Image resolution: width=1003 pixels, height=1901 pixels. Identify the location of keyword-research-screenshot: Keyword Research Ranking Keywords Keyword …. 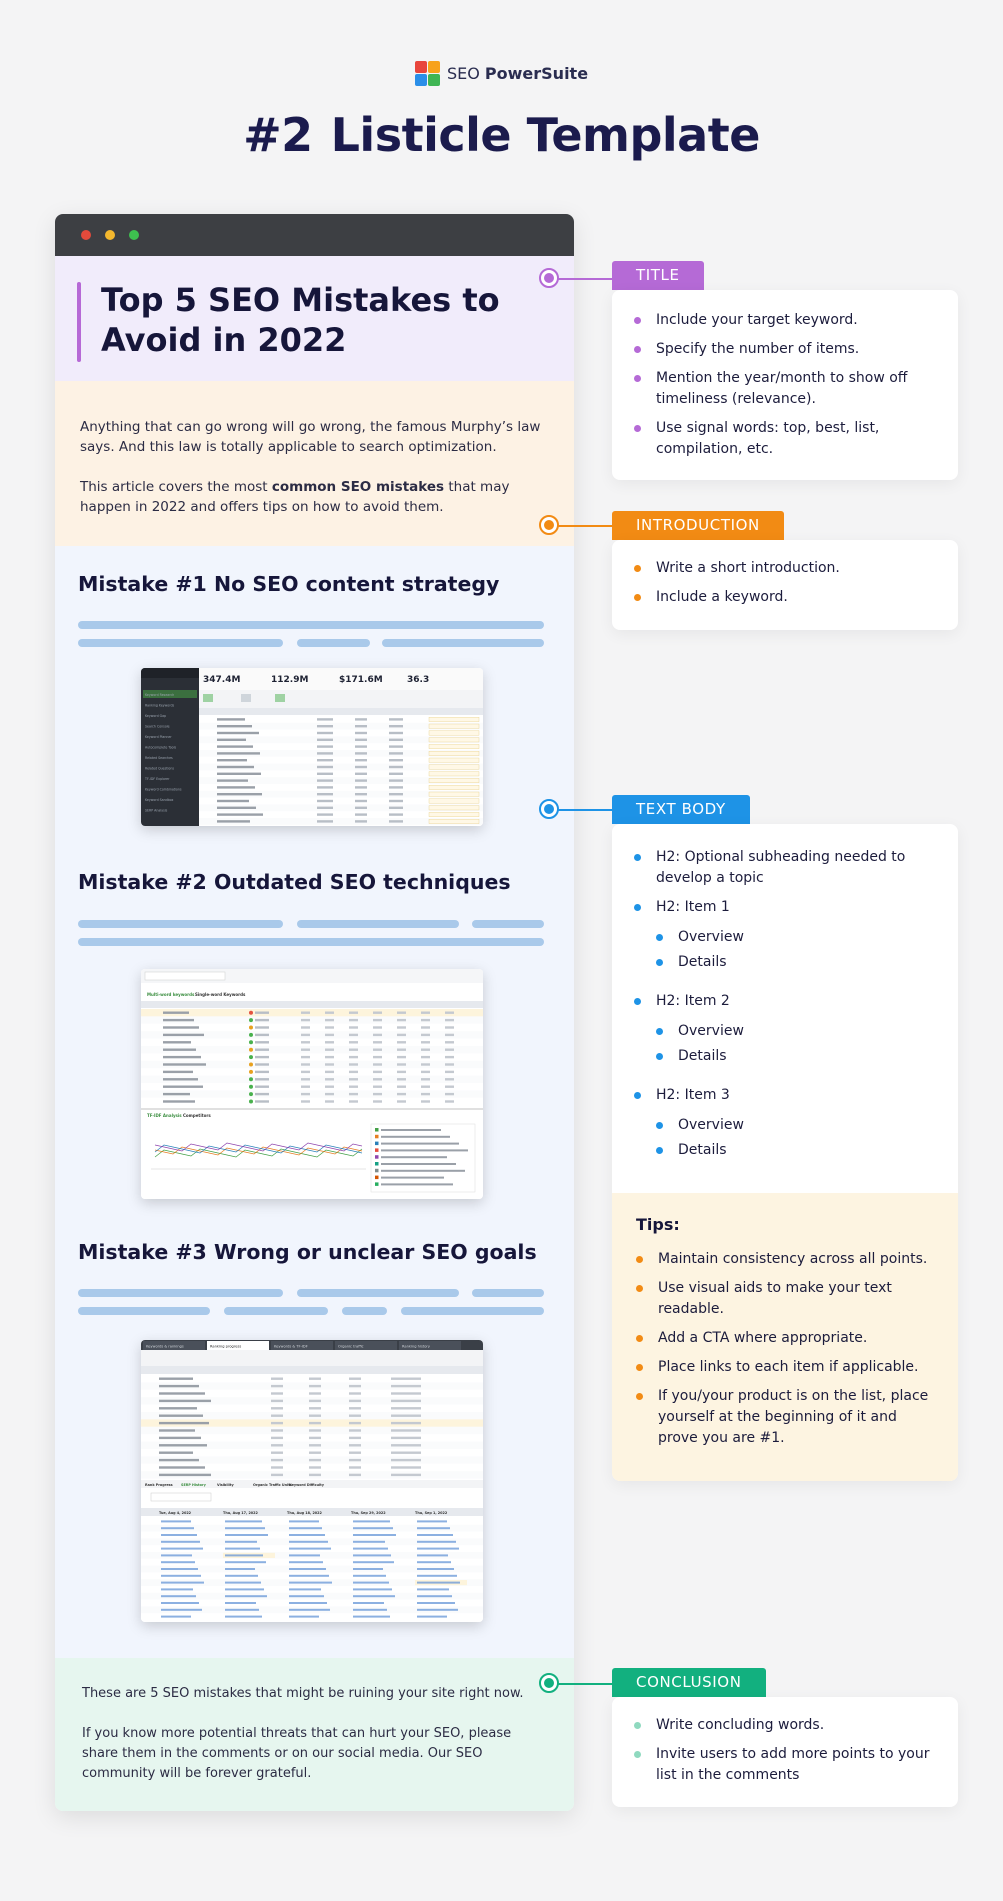
(312, 747).